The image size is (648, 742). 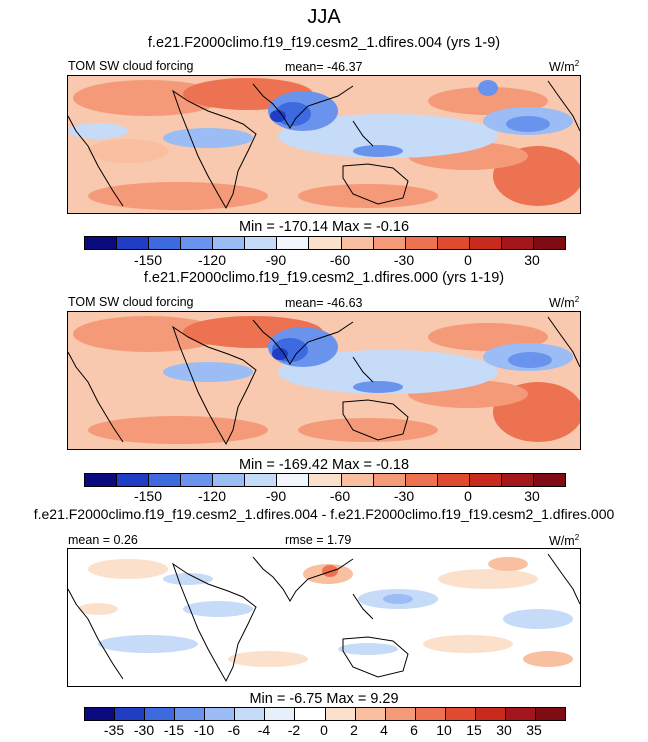 I want to click on panel2-variable-label: TOM SW cloud forcing, so click(x=131, y=302).